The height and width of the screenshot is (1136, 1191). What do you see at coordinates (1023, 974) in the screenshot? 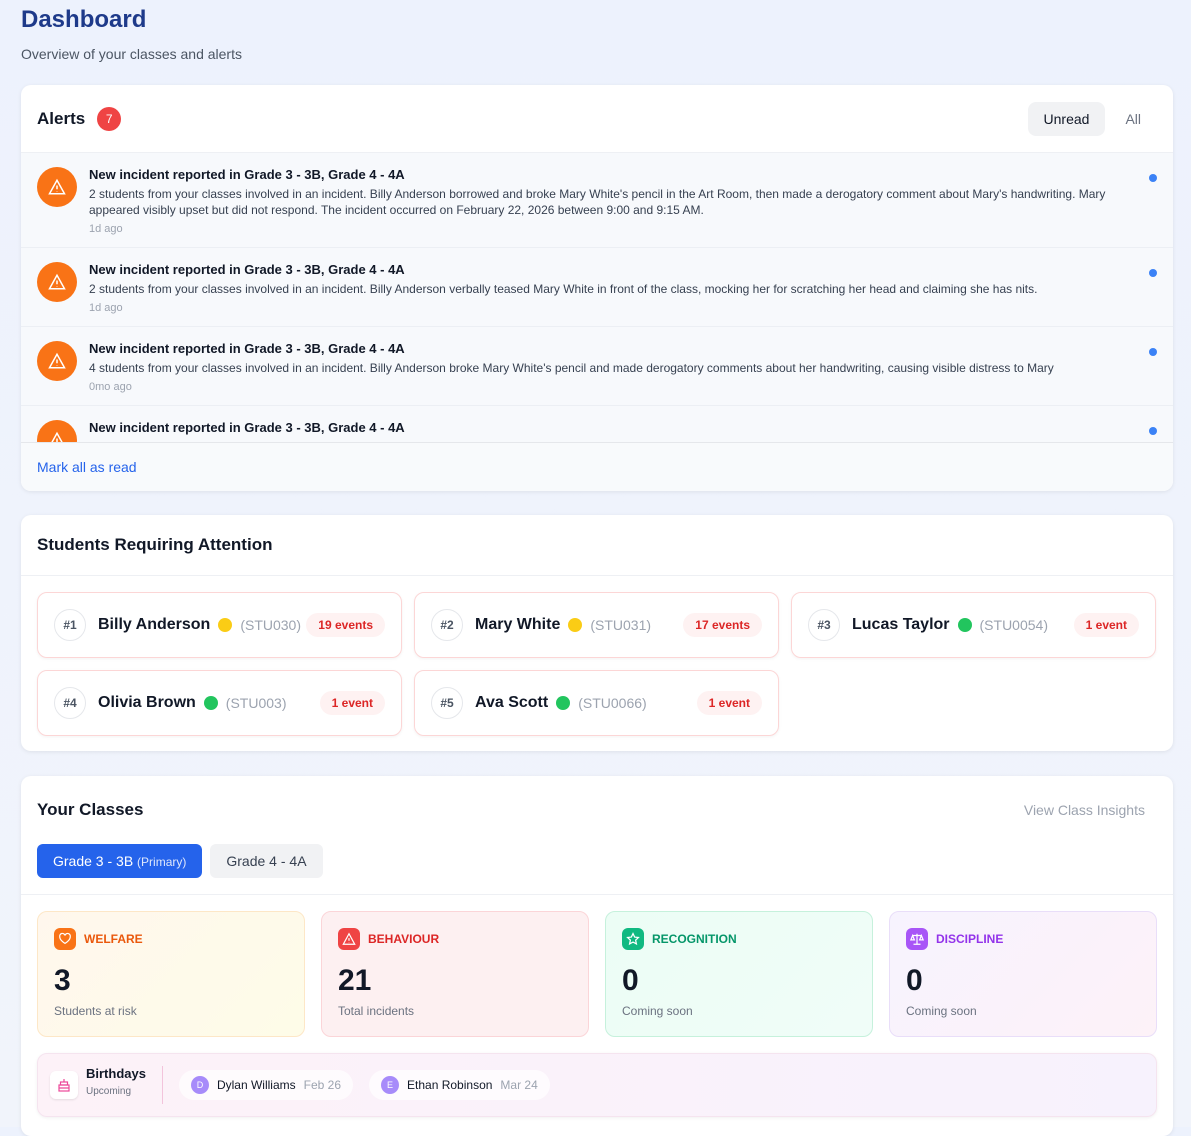
I see `stat-card-discipline: DISCIPLINE 0 Coming soon` at bounding box center [1023, 974].